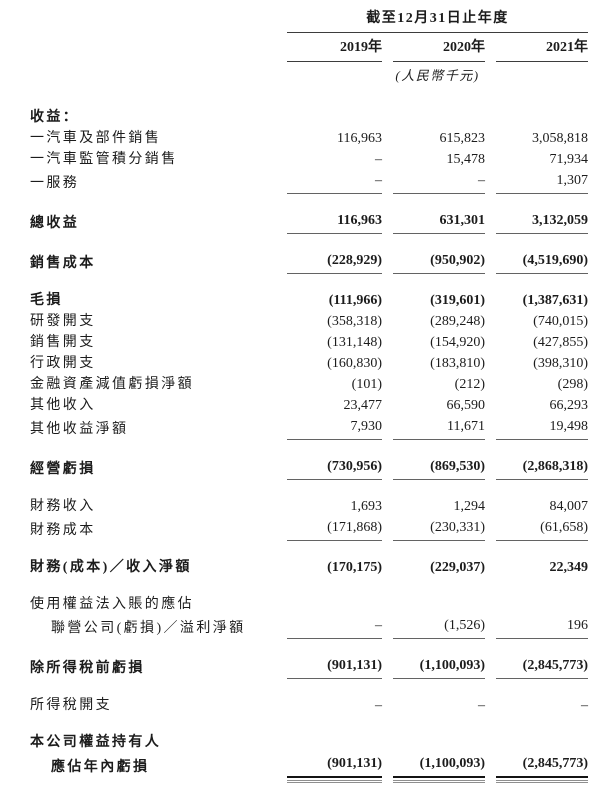 Image resolution: width=600 pixels, height=805 pixels. Describe the element at coordinates (309, 321) in the screenshot. I see `table-row: 研發開支 (358,318) (289,248) (740,015)` at that location.